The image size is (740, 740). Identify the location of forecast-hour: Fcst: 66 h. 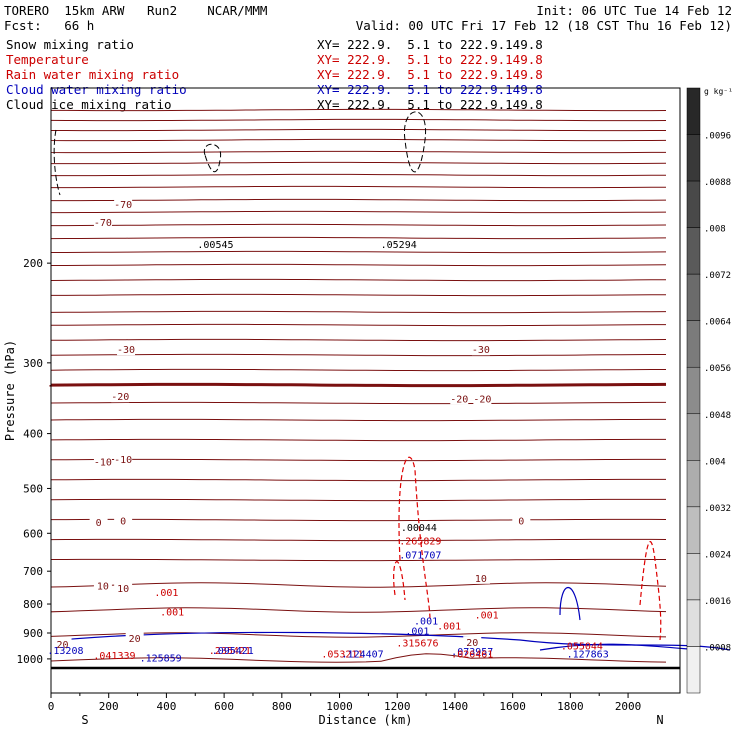
(49, 25).